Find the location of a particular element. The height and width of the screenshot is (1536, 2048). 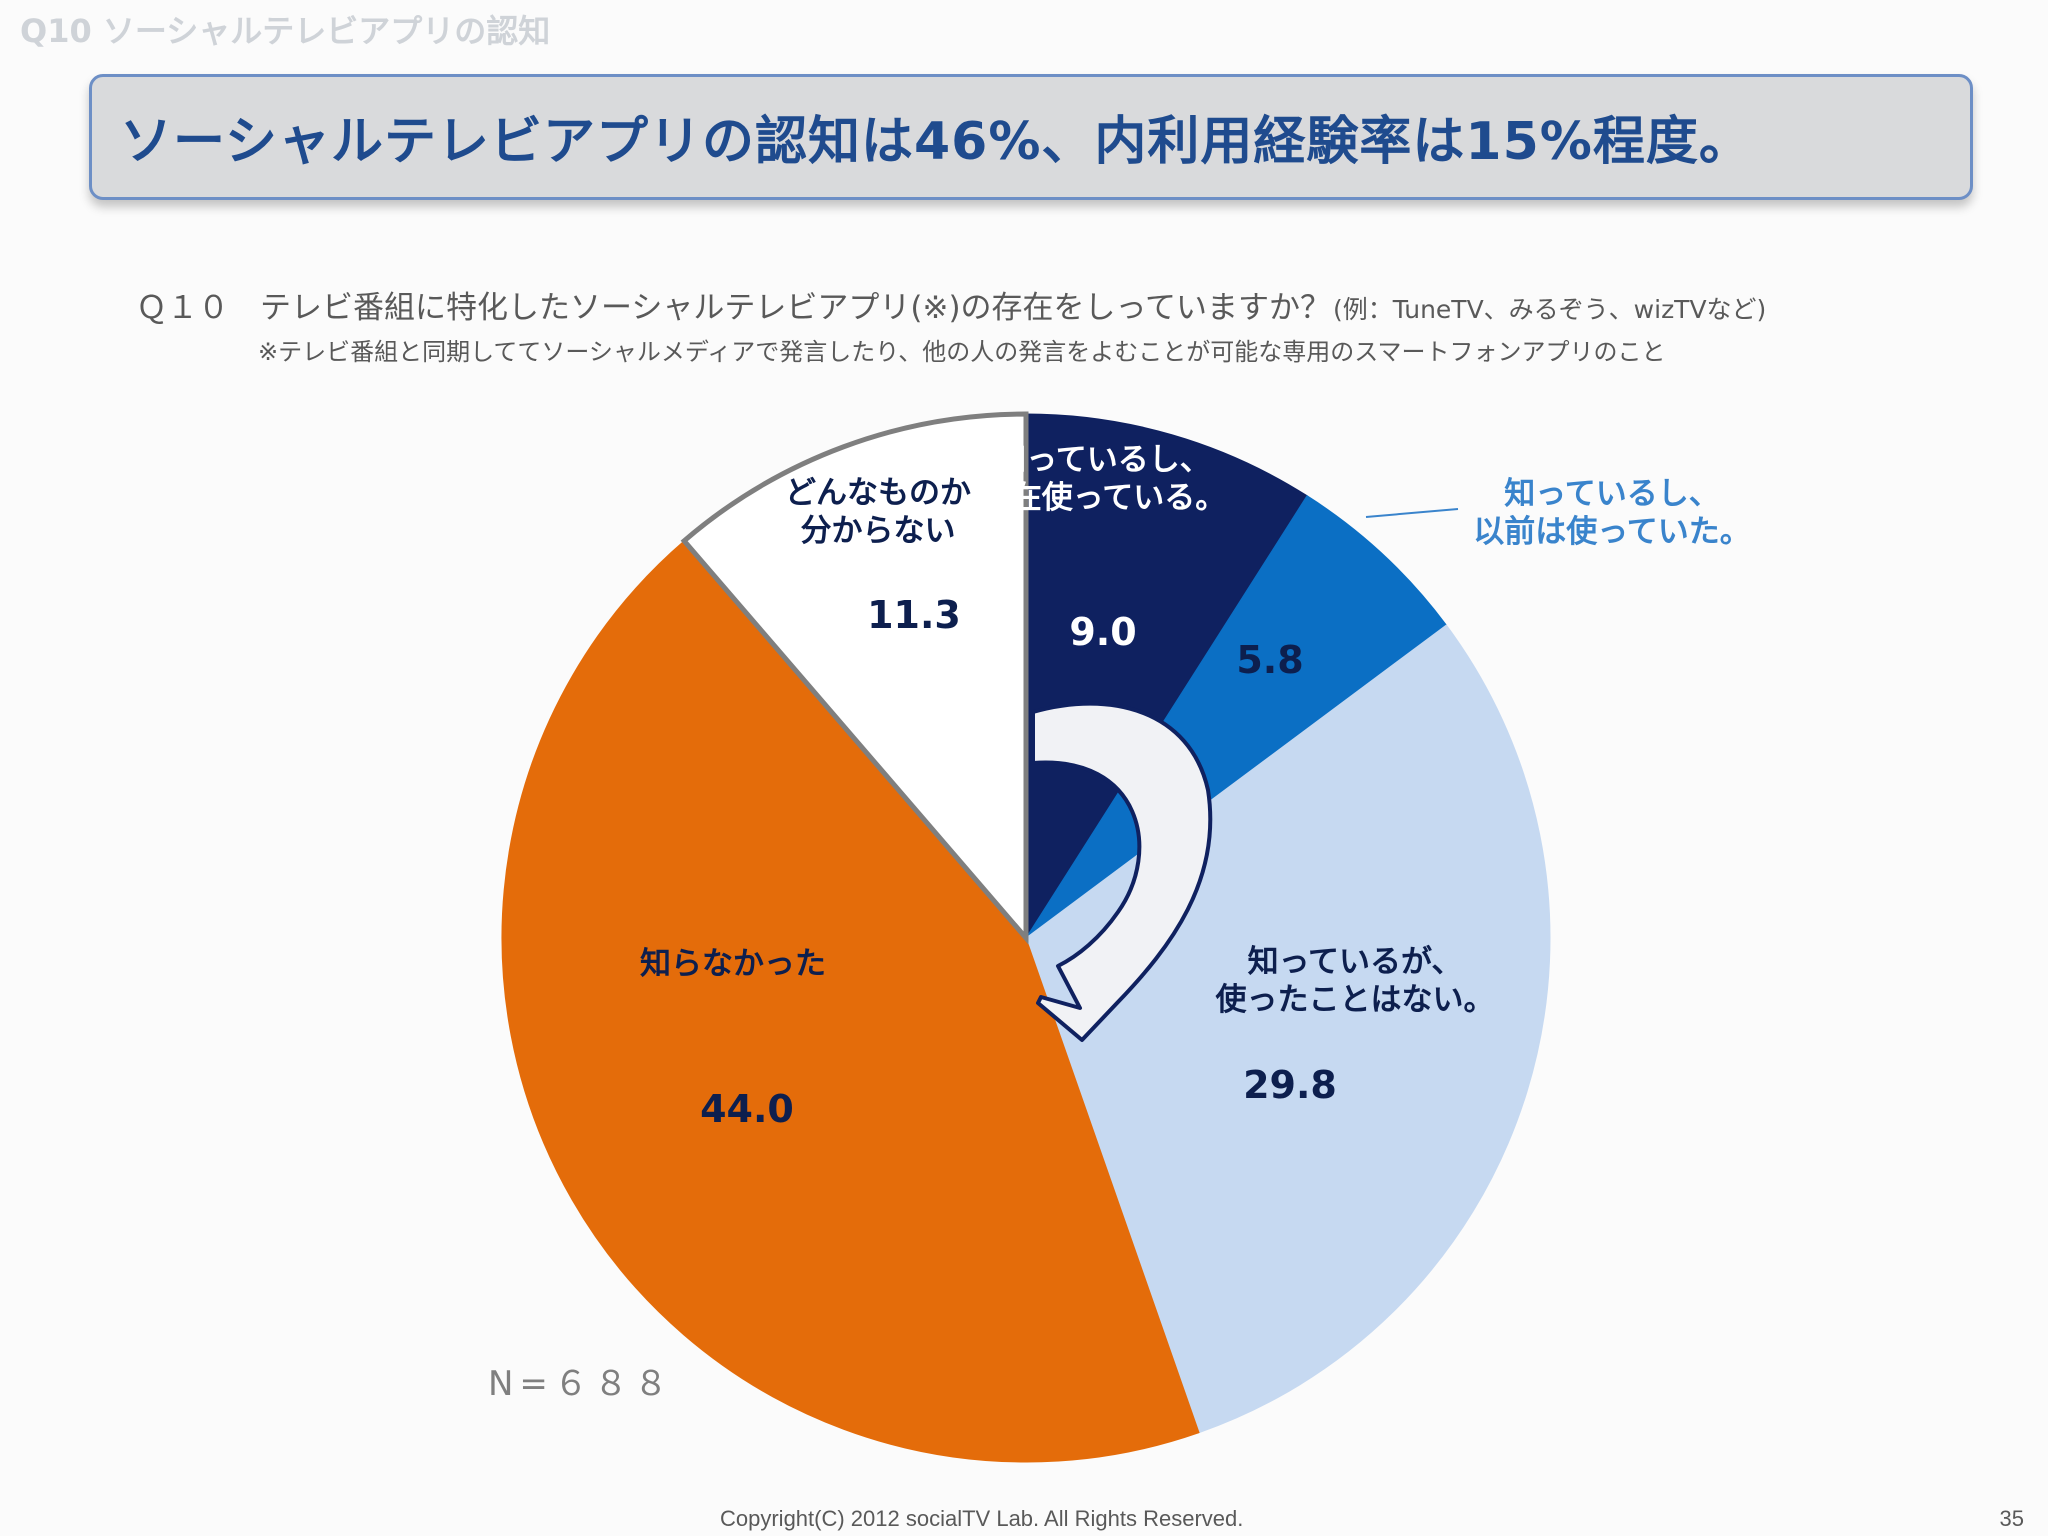

slice-label-4: 知らなかった is located at coordinates (733, 964).